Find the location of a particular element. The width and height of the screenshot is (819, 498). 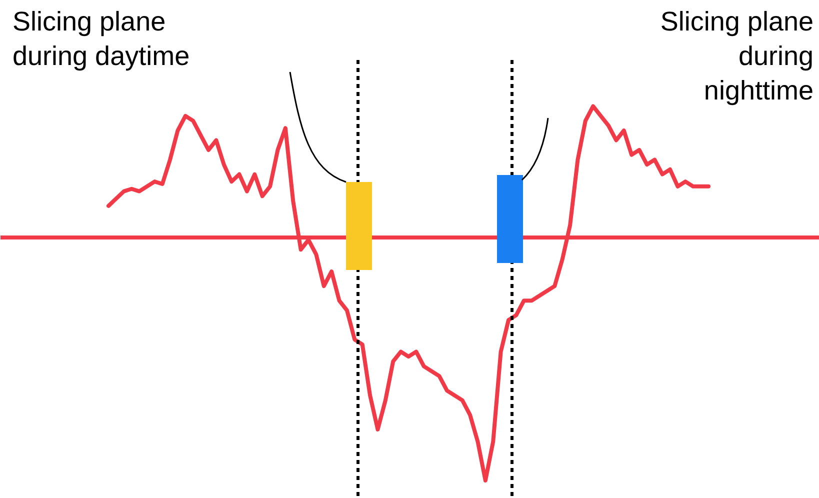

text: Slicing plane during daytime is located at coordinates (101, 38).